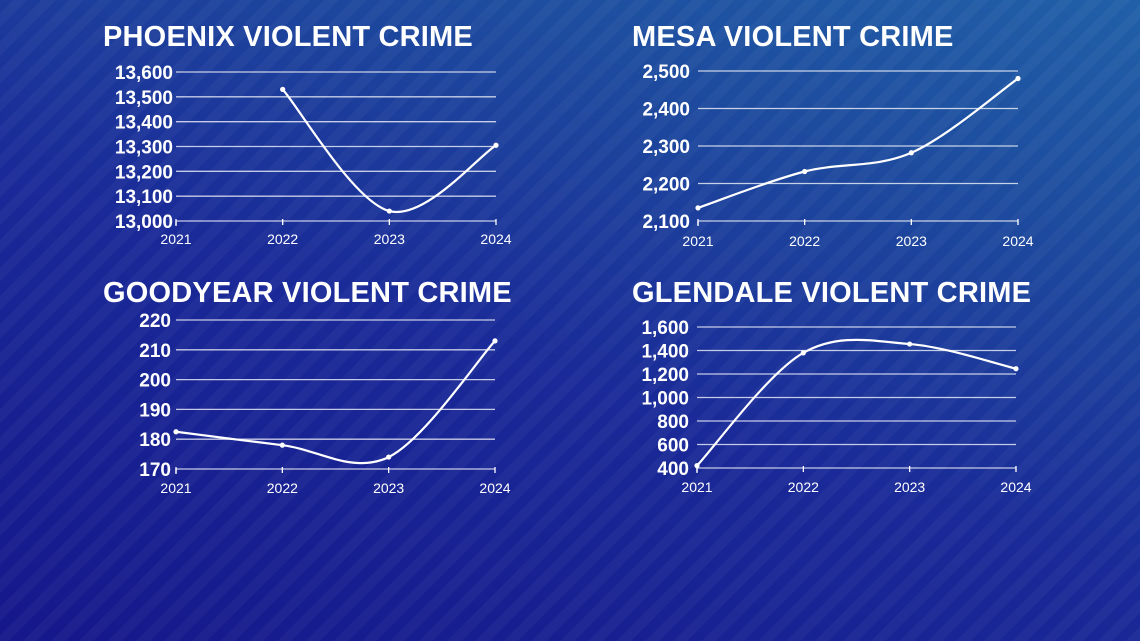  I want to click on y-tick-label: 800, so click(673, 422).